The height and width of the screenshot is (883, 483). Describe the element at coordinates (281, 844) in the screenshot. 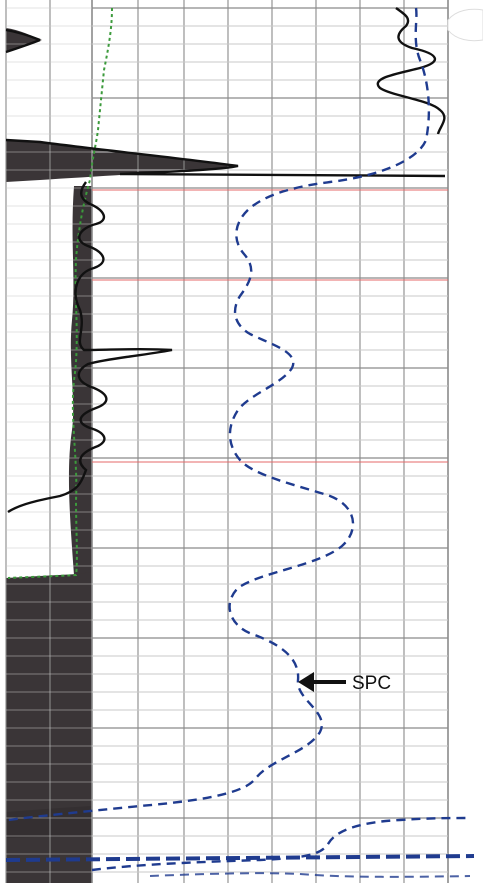

I see `spc-curve-lower` at that location.